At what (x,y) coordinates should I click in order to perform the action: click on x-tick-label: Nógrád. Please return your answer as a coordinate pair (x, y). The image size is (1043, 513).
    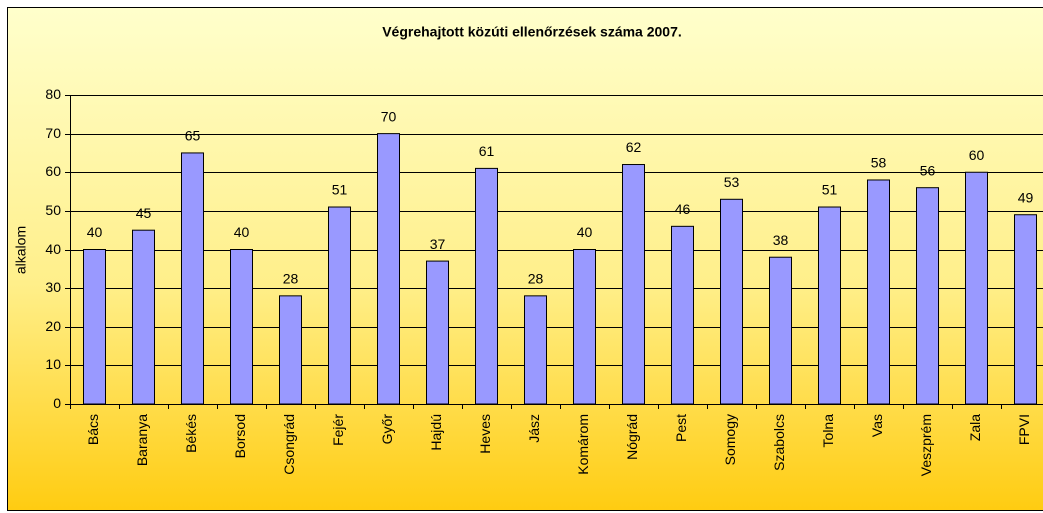
    Looking at the image, I should click on (632, 437).